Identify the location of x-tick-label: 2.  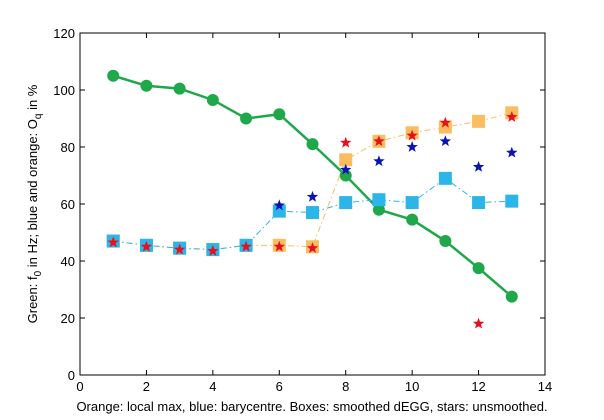
(146, 386).